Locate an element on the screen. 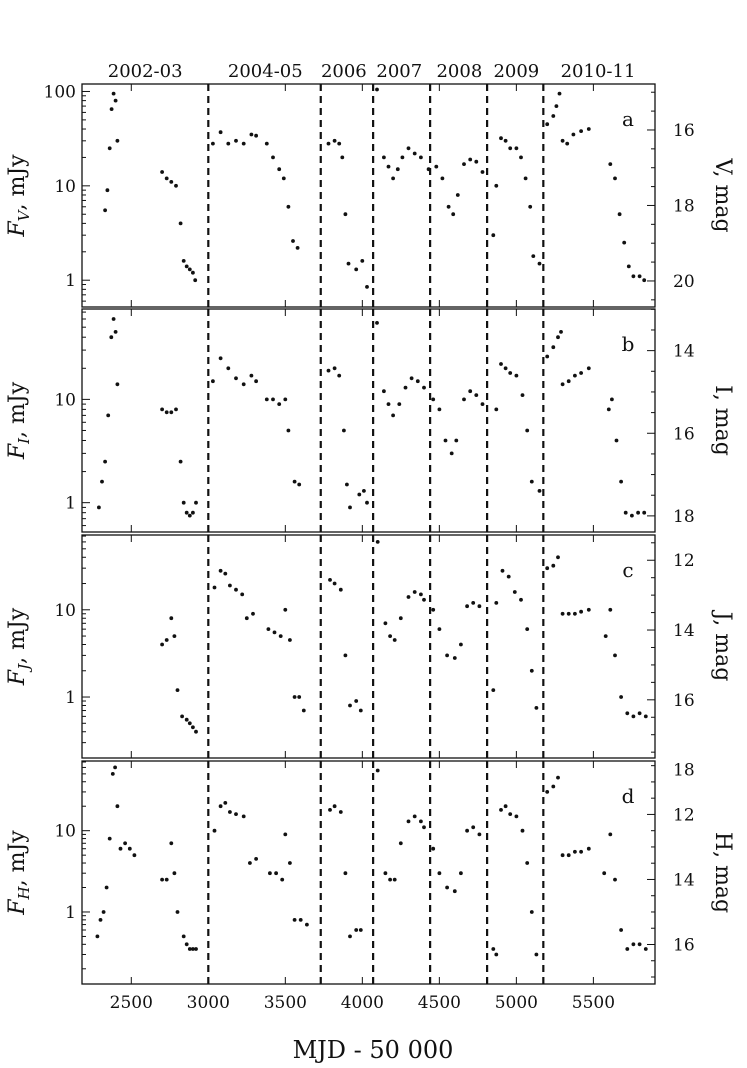  mag-tick-label: 12 is located at coordinates (684, 815).